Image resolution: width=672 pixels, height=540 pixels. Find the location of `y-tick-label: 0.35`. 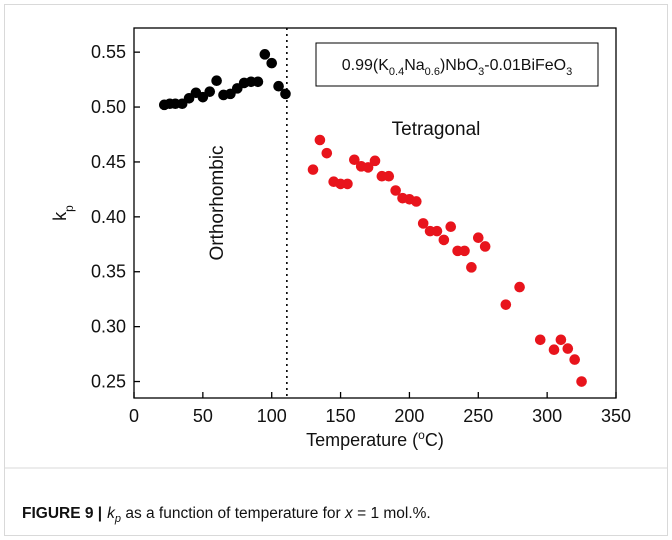

y-tick-label: 0.35 is located at coordinates (108, 272).